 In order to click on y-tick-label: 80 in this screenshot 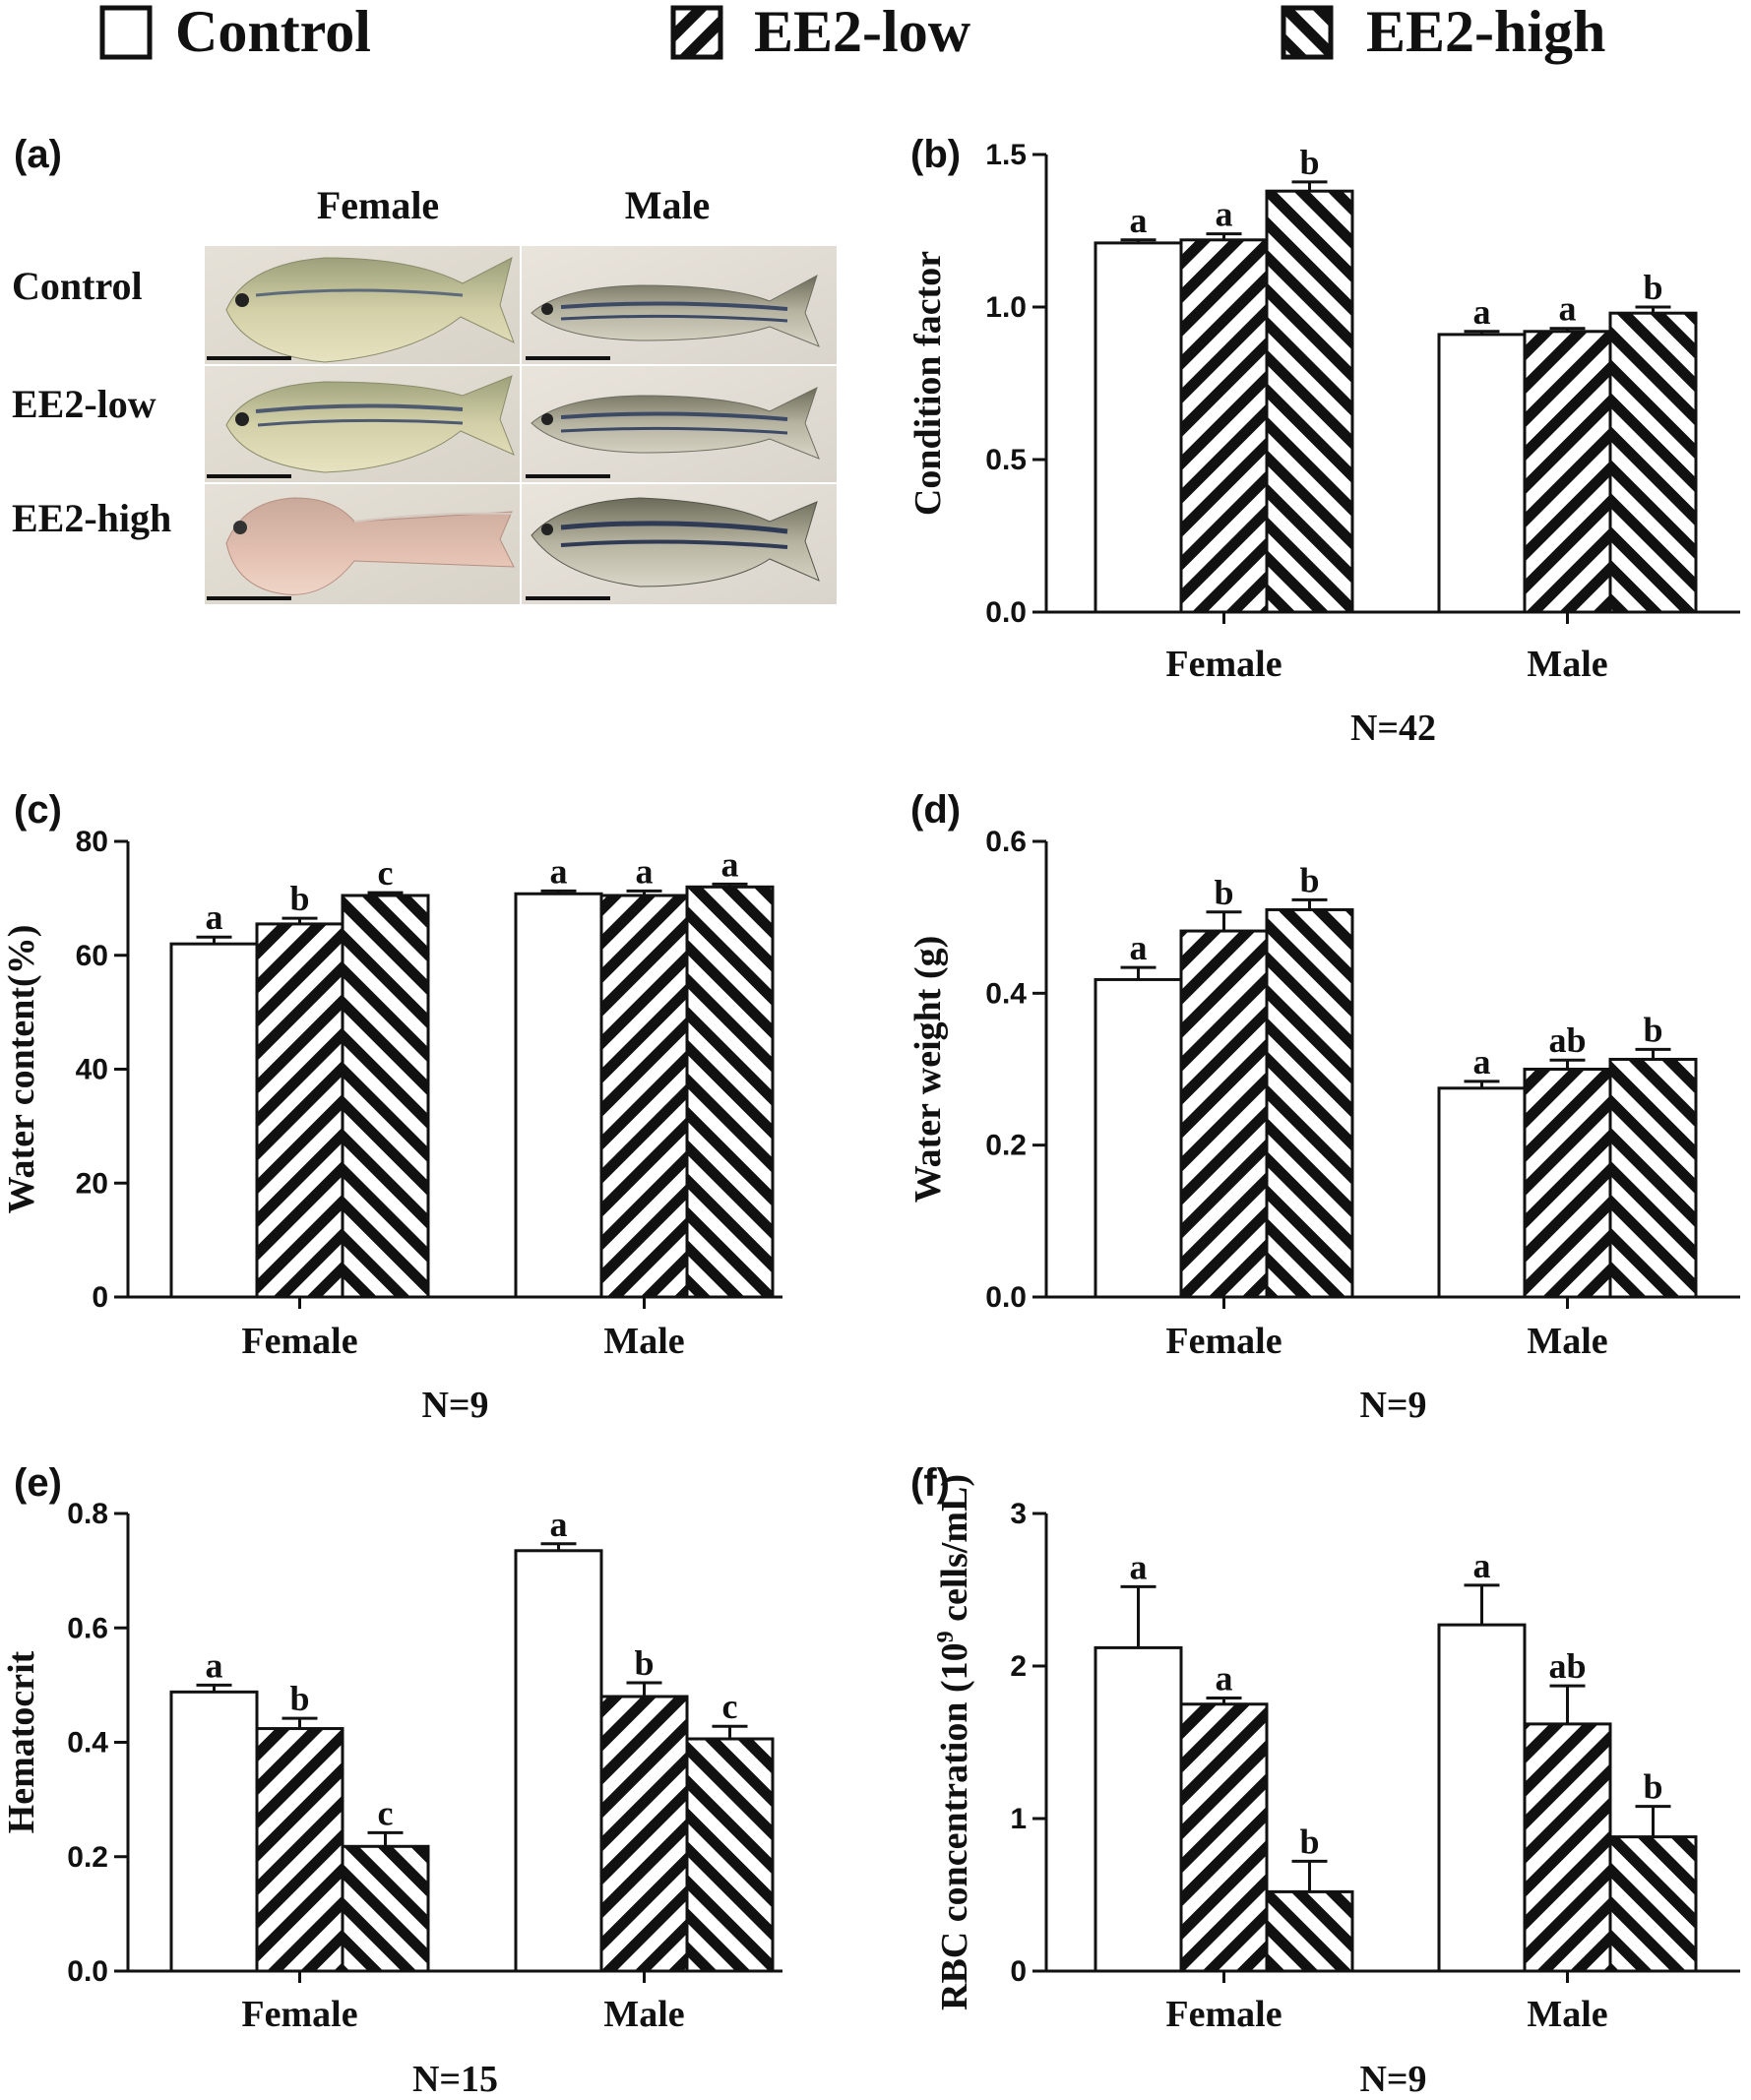, I will do `click(92, 842)`.